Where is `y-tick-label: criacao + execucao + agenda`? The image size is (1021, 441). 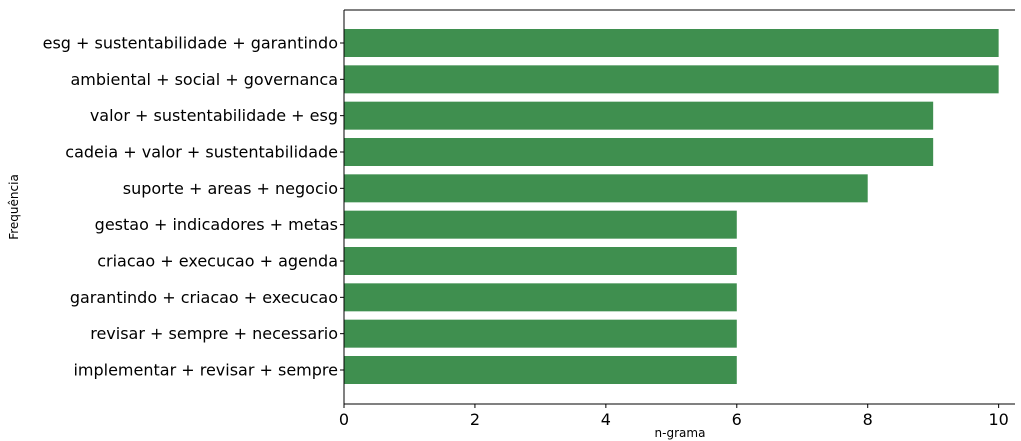
y-tick-label: criacao + execucao + agenda is located at coordinates (217, 261).